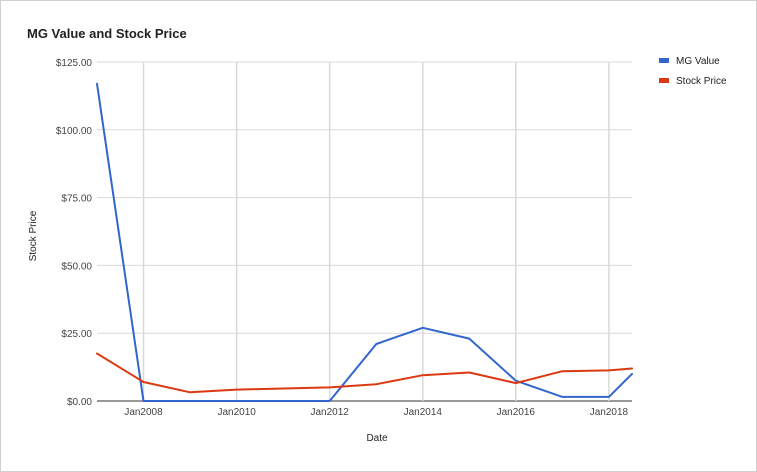  I want to click on y-axis-ticks: $0.00 $25.00 $50.00 $75.00 $100.00 $125.00, so click(74, 233).